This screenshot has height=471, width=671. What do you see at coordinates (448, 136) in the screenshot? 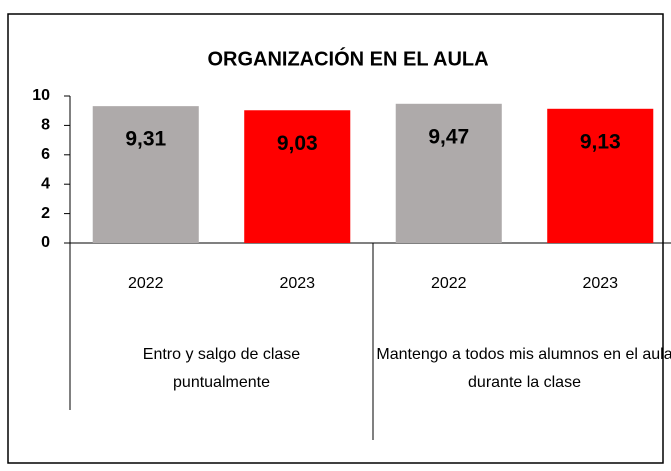
I see `value-label: 9,47` at bounding box center [448, 136].